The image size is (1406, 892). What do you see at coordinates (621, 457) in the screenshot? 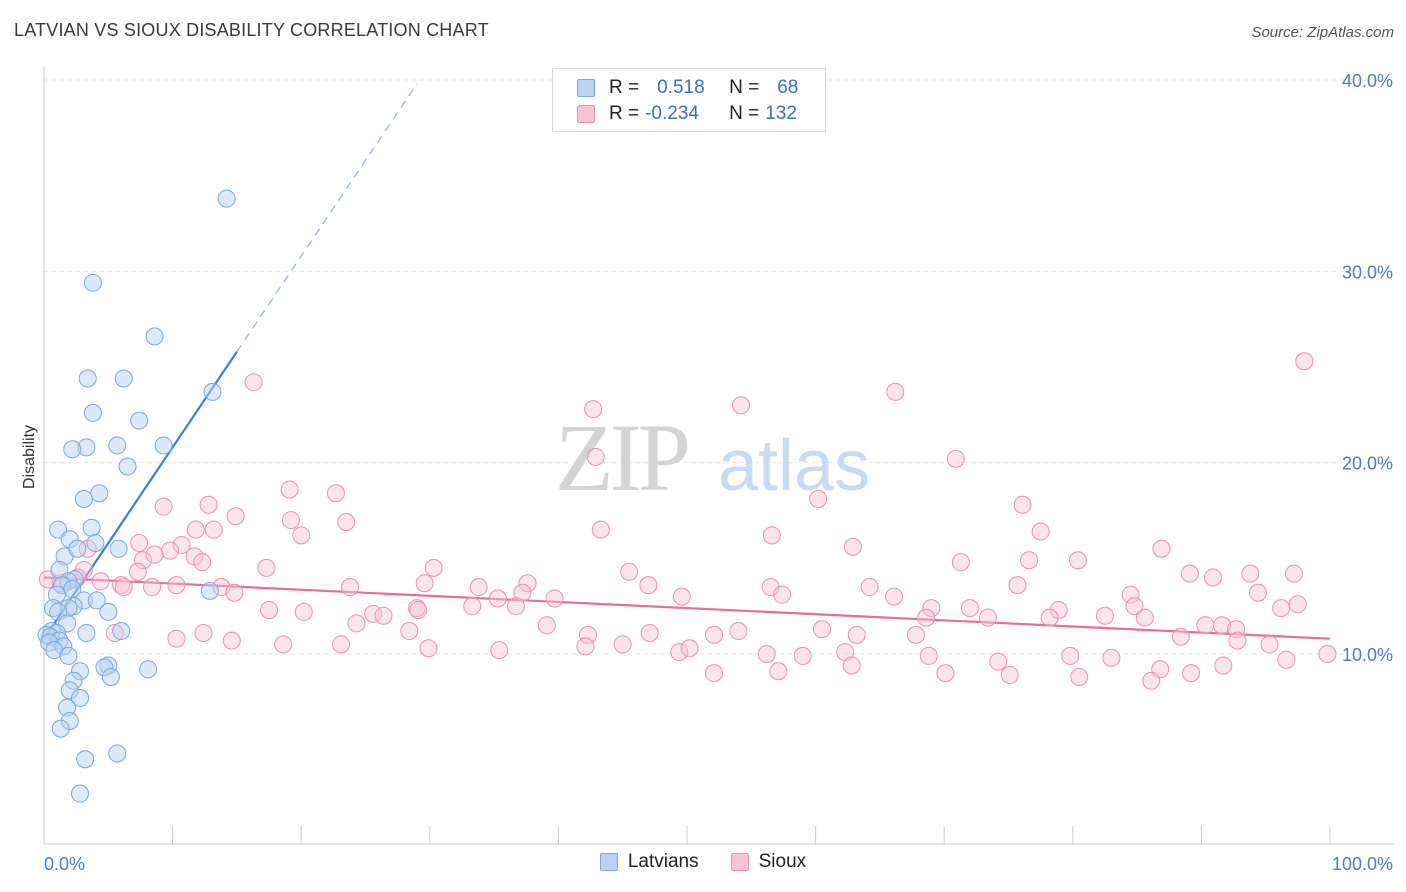
I see `watermark-zip: ZIP` at bounding box center [621, 457].